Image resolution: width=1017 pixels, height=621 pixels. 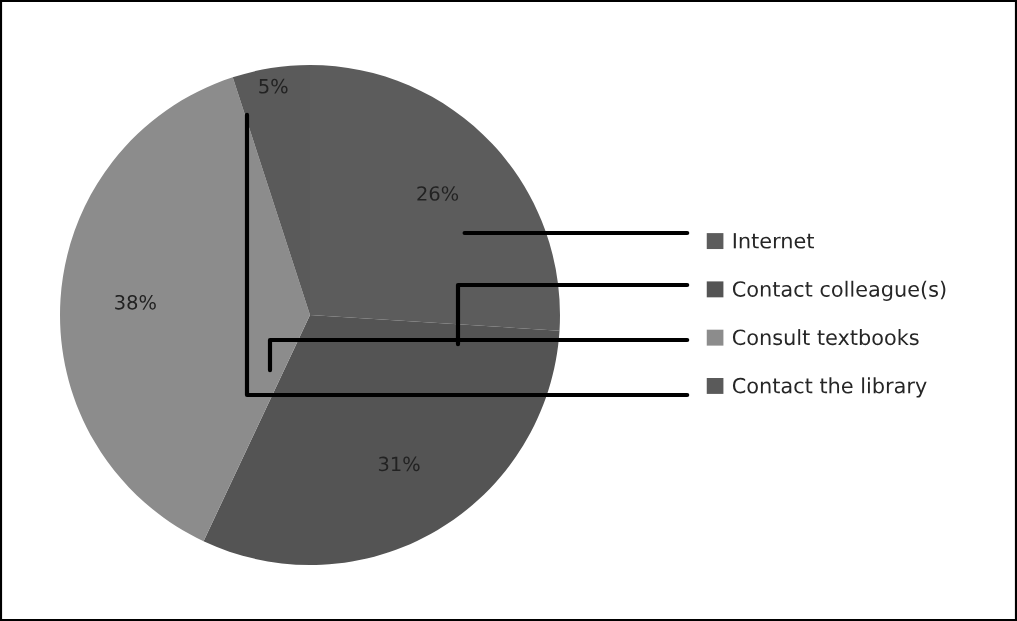 I want to click on data-label: 38%, so click(x=135, y=302).